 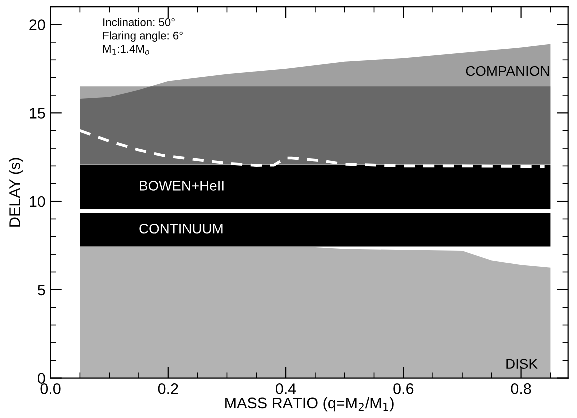 What do you see at coordinates (286, 389) in the screenshot?
I see `x-tick-label: 0.4` at bounding box center [286, 389].